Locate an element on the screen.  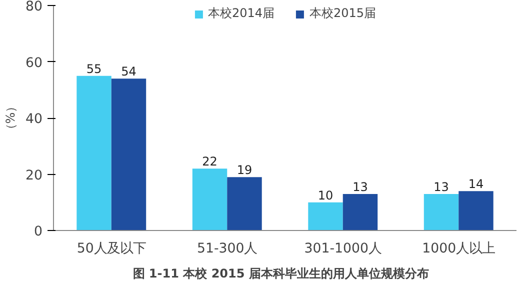
text: 图 1-11 本校 2015 届本科毕业生的用人单位规模分布 is located at coordinates (280, 273).